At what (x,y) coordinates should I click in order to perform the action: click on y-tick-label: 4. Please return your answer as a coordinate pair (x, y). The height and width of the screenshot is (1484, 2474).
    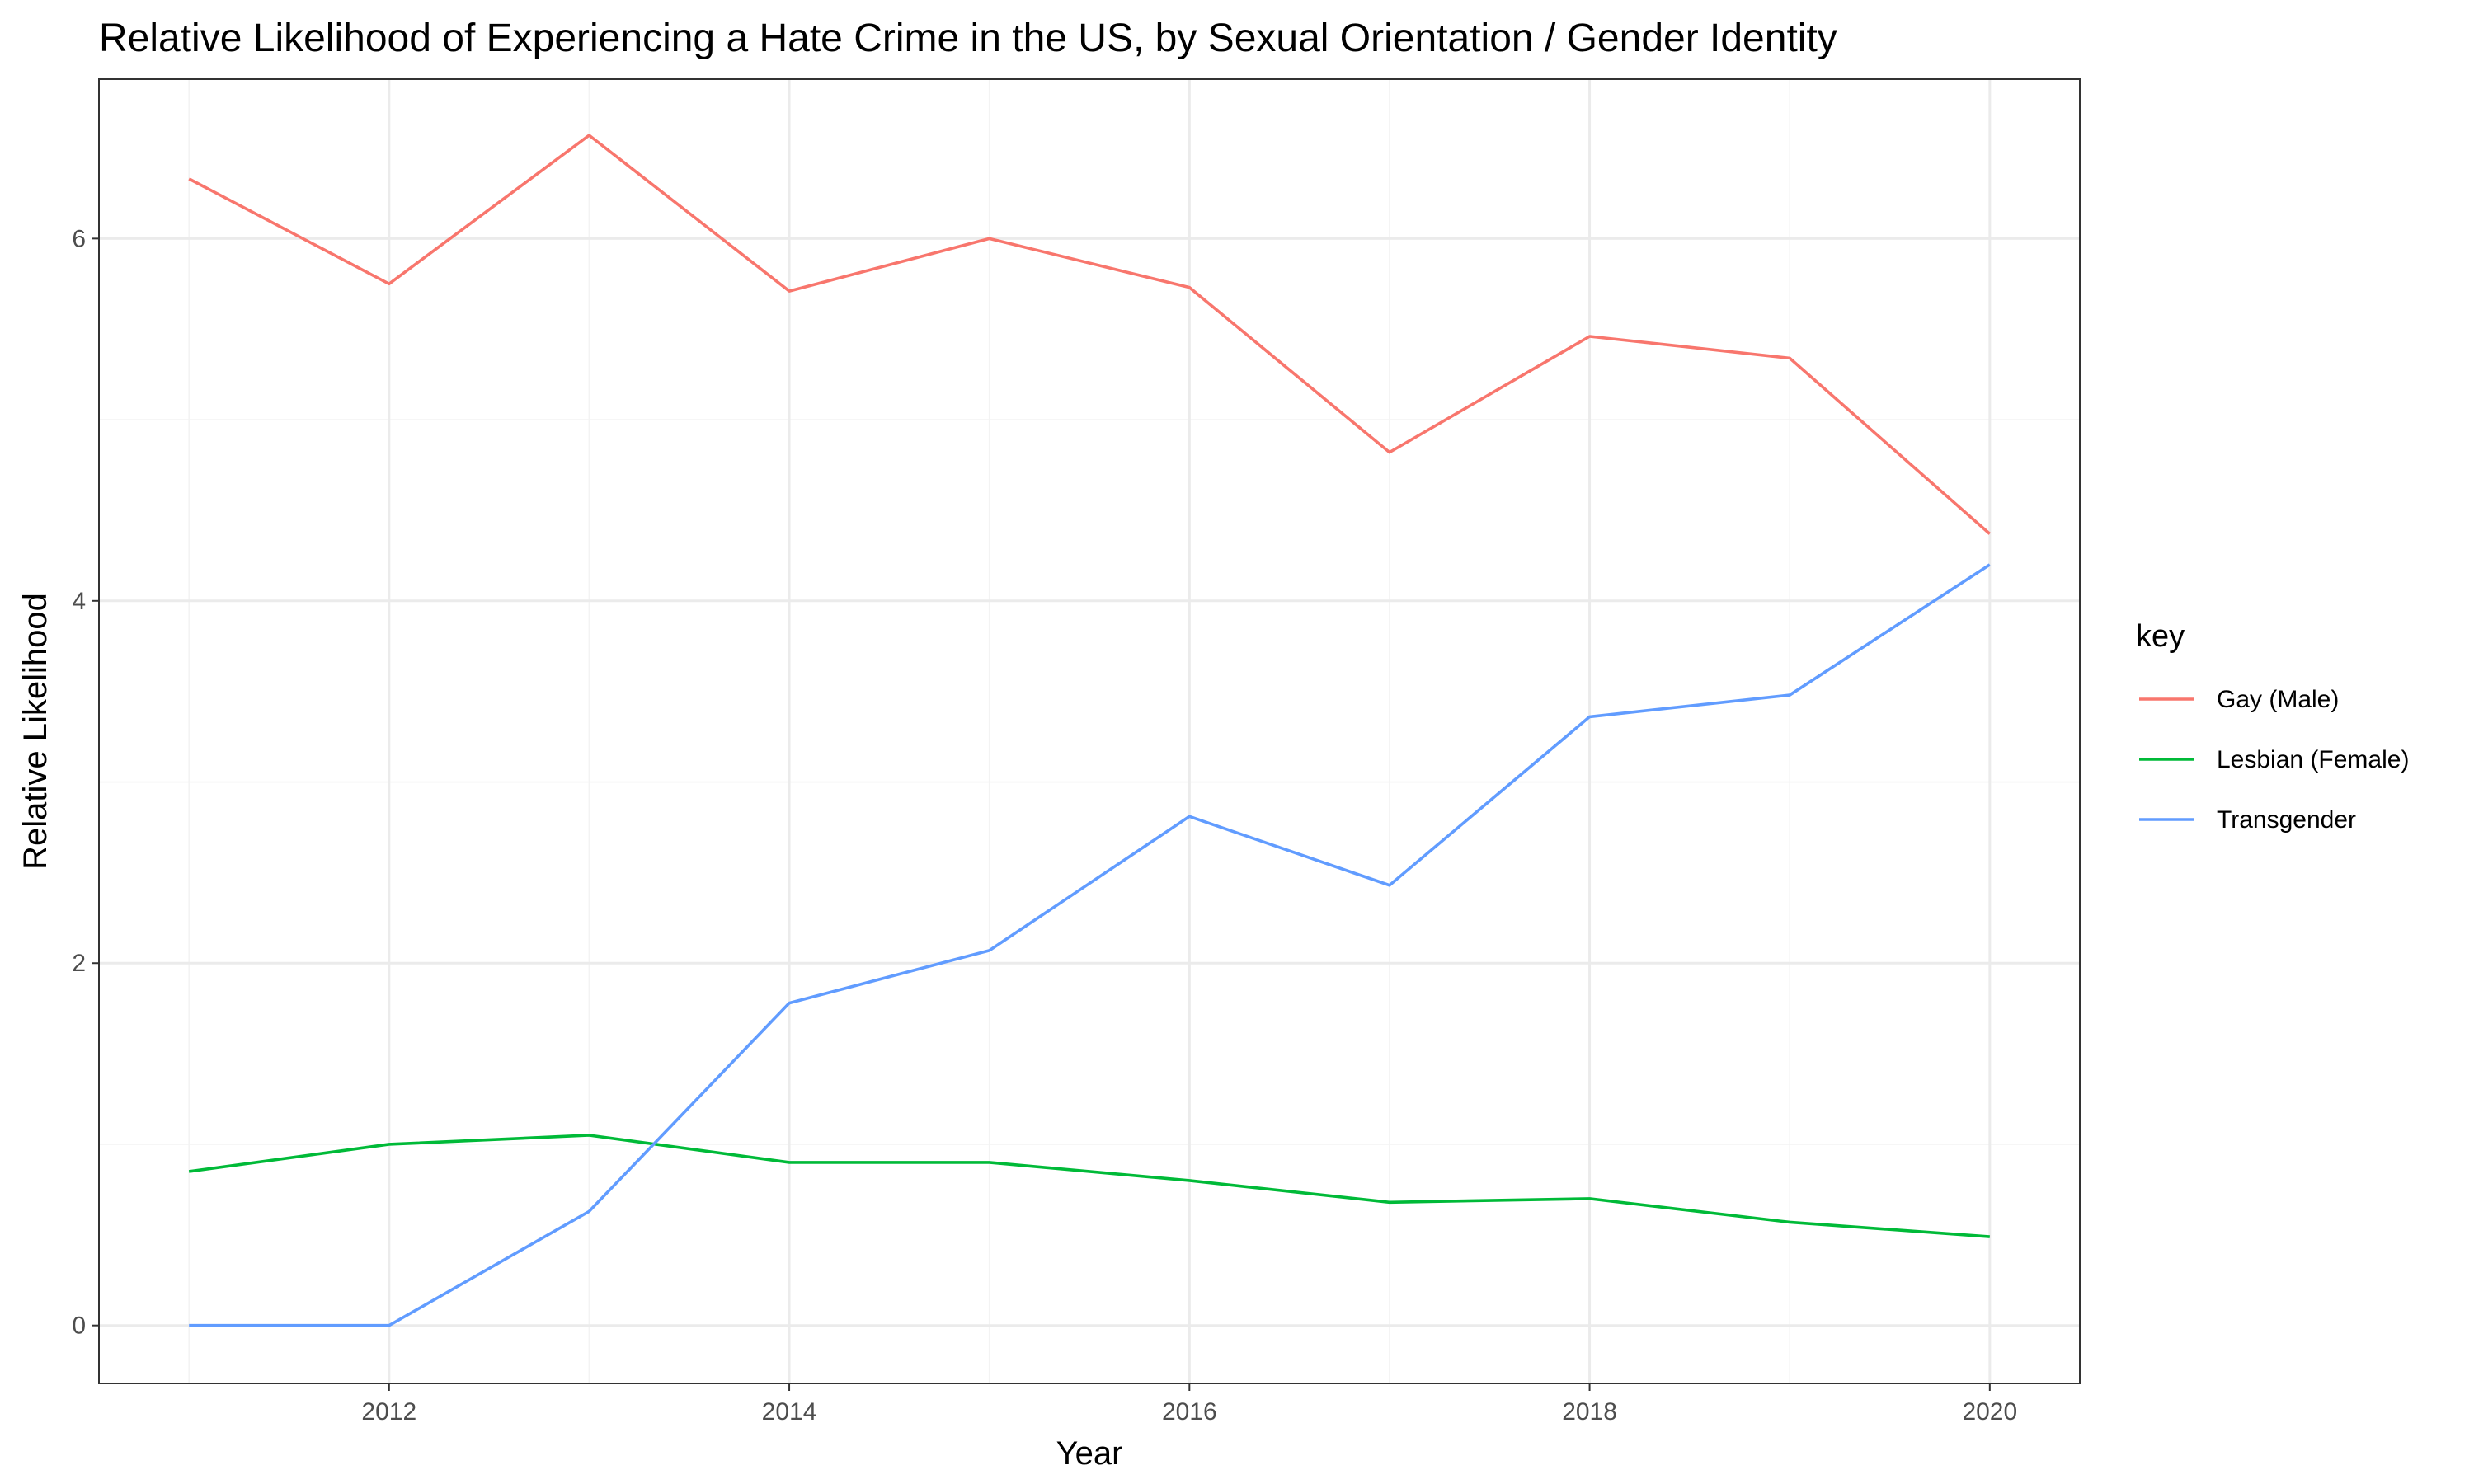
    Looking at the image, I should click on (79, 601).